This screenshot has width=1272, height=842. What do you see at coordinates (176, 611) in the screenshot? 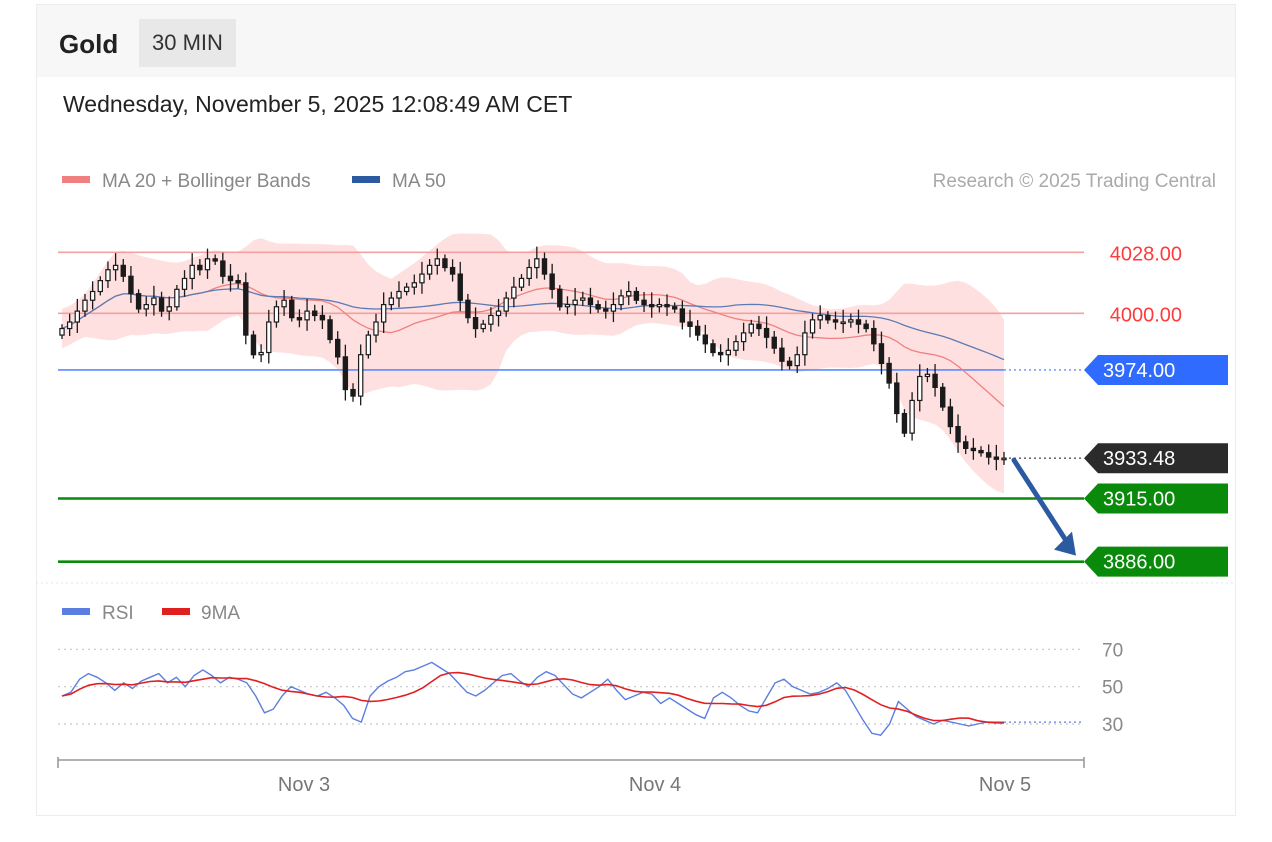
I see `legend-swatch-9ma` at bounding box center [176, 611].